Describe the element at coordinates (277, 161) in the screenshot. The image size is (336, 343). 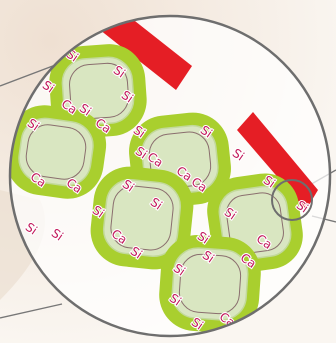
I see `red-band-right` at that location.